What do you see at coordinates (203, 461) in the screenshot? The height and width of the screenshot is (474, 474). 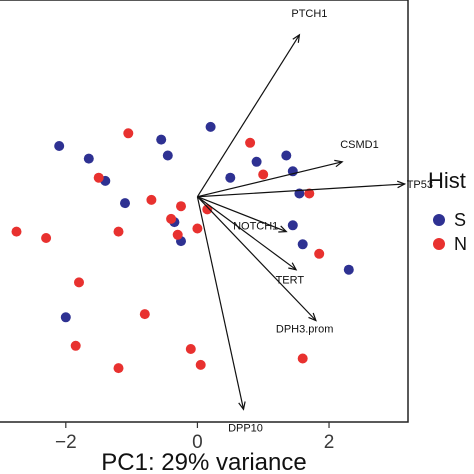 I see `x-axis-label: PC1: 29% variance` at bounding box center [203, 461].